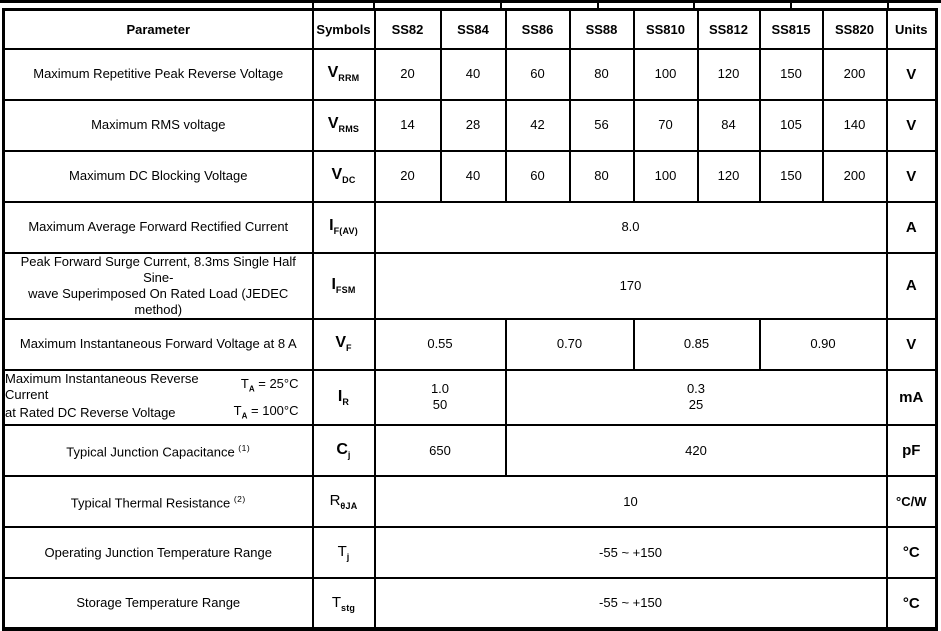 This screenshot has height=631, width=941. I want to click on symbol-cell: VDC, so click(343, 176).